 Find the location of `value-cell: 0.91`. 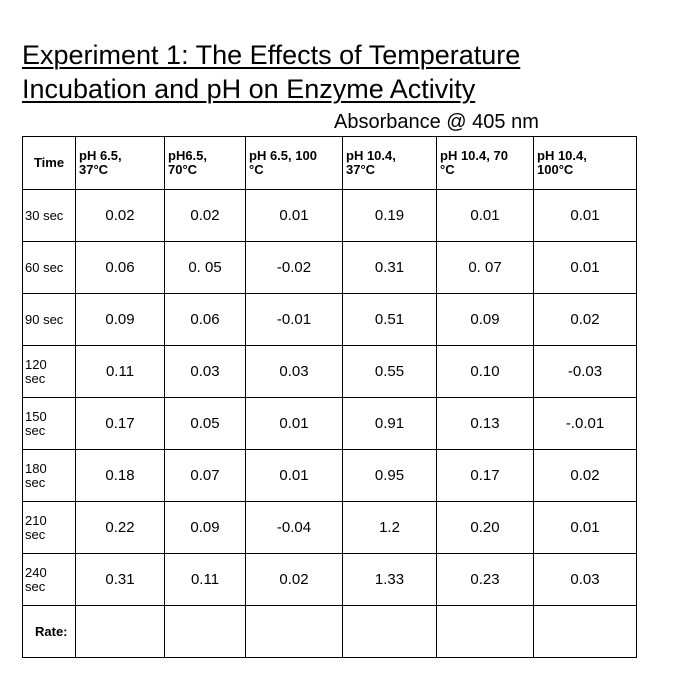

value-cell: 0.91 is located at coordinates (389, 423).